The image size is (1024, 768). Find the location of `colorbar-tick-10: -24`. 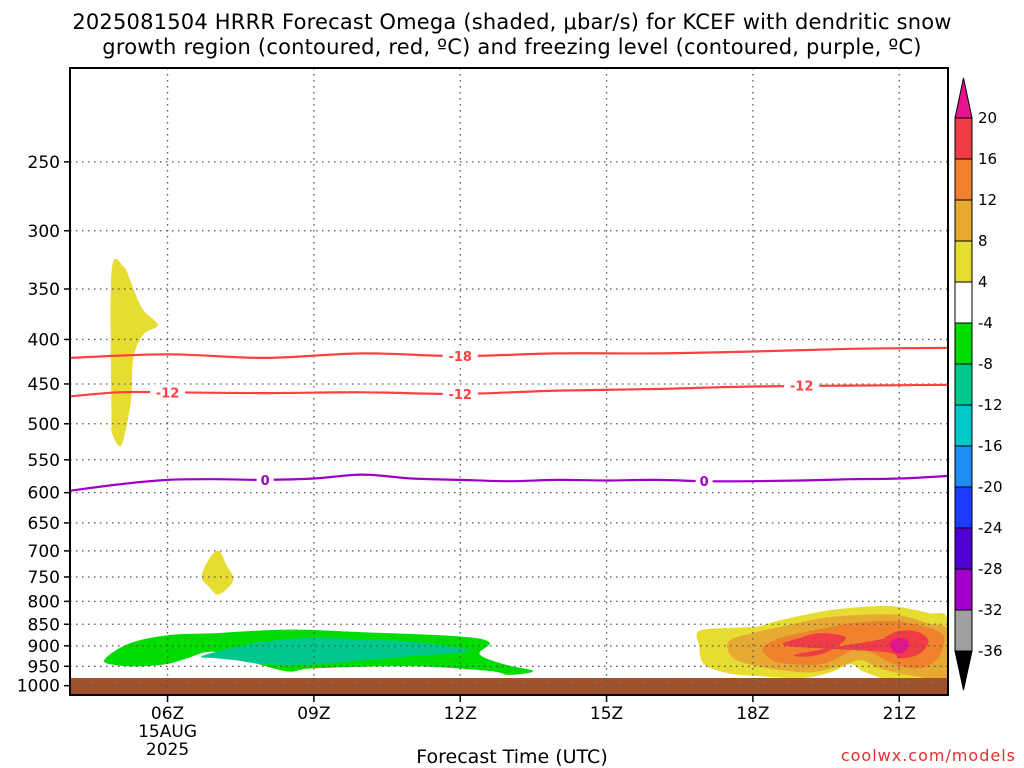

colorbar-tick-10: -24 is located at coordinates (990, 528).